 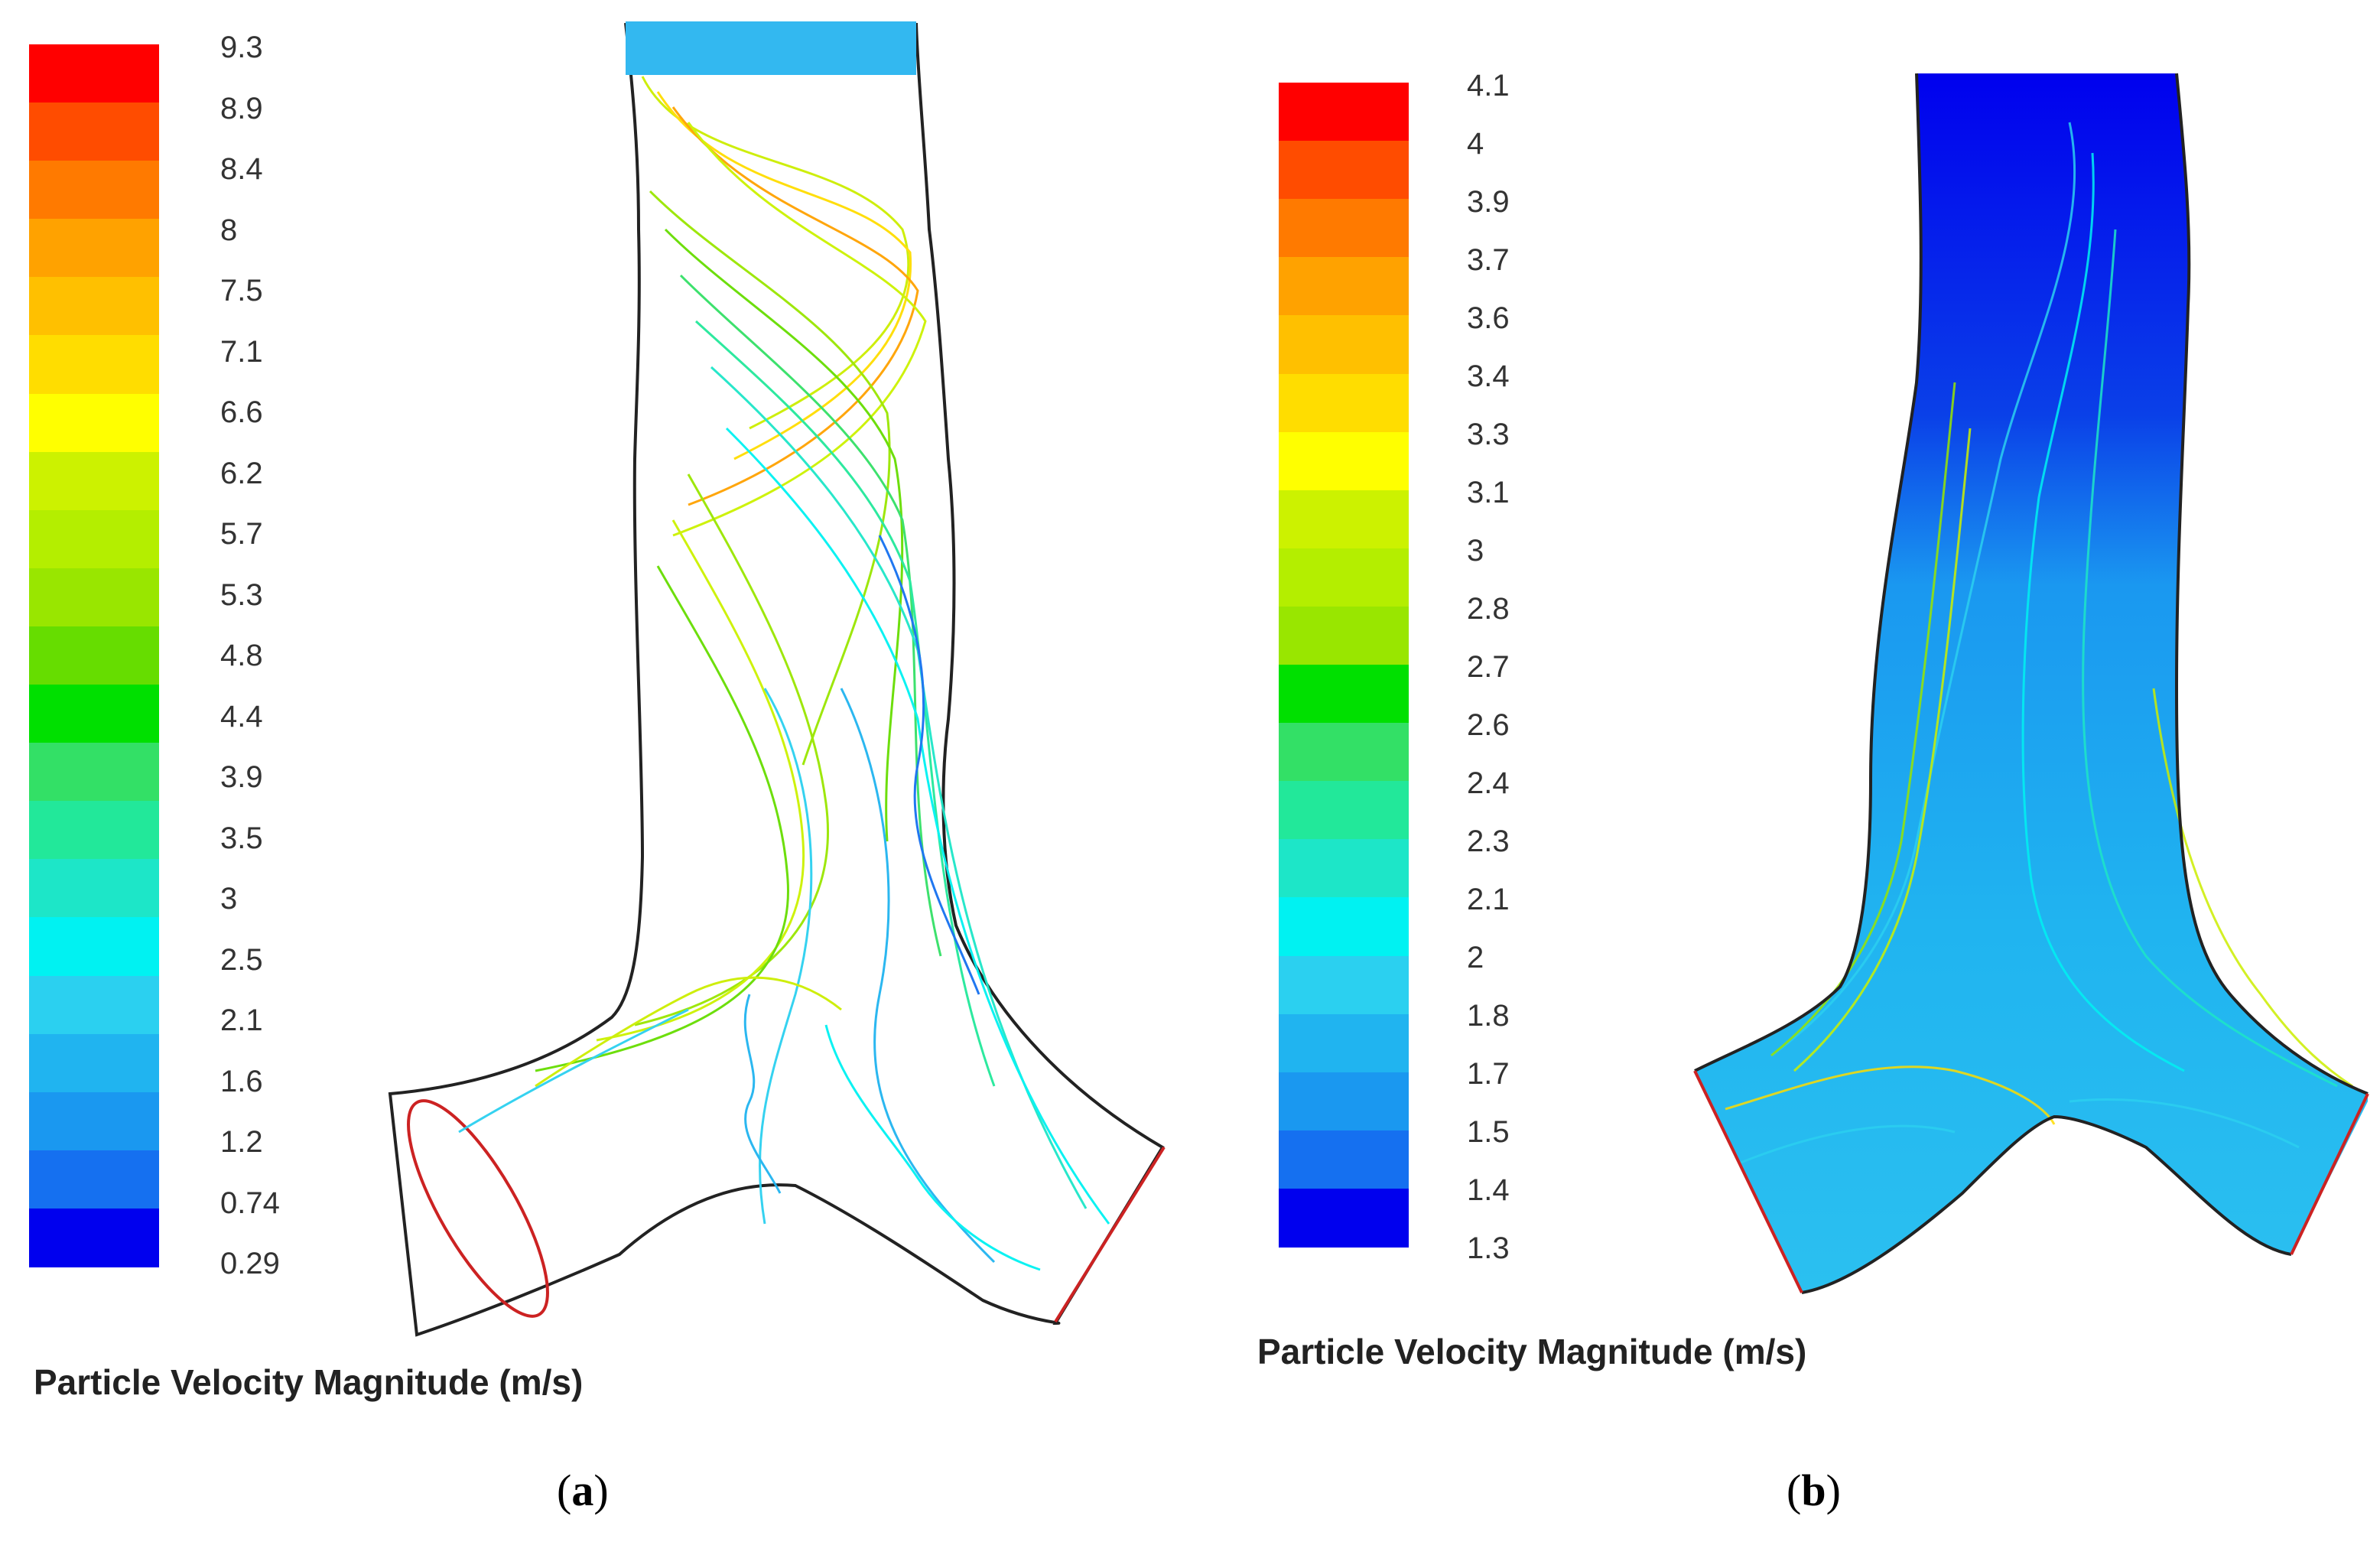 What do you see at coordinates (1488, 434) in the screenshot?
I see `colorbar-tick-label: 3.3` at bounding box center [1488, 434].